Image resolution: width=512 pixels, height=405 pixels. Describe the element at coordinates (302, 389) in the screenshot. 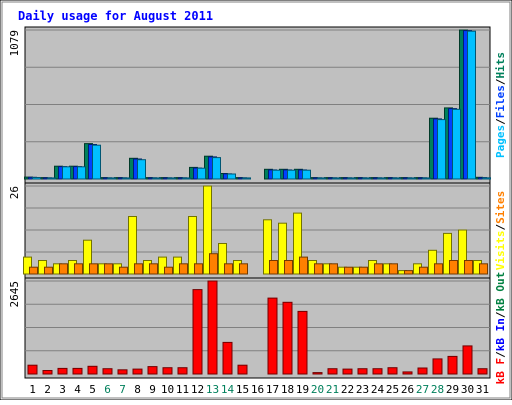

I see `x-tick-label: 19` at that location.